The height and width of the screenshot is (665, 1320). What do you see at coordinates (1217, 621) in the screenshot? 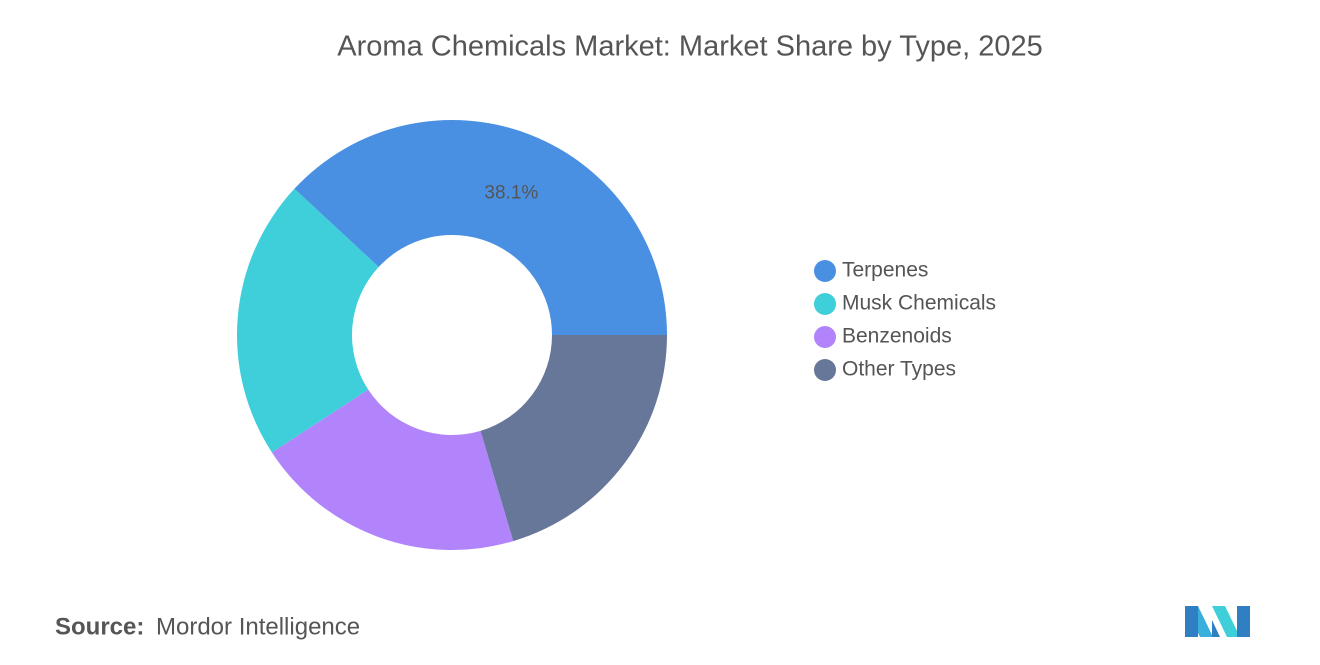
I see `logo` at bounding box center [1217, 621].